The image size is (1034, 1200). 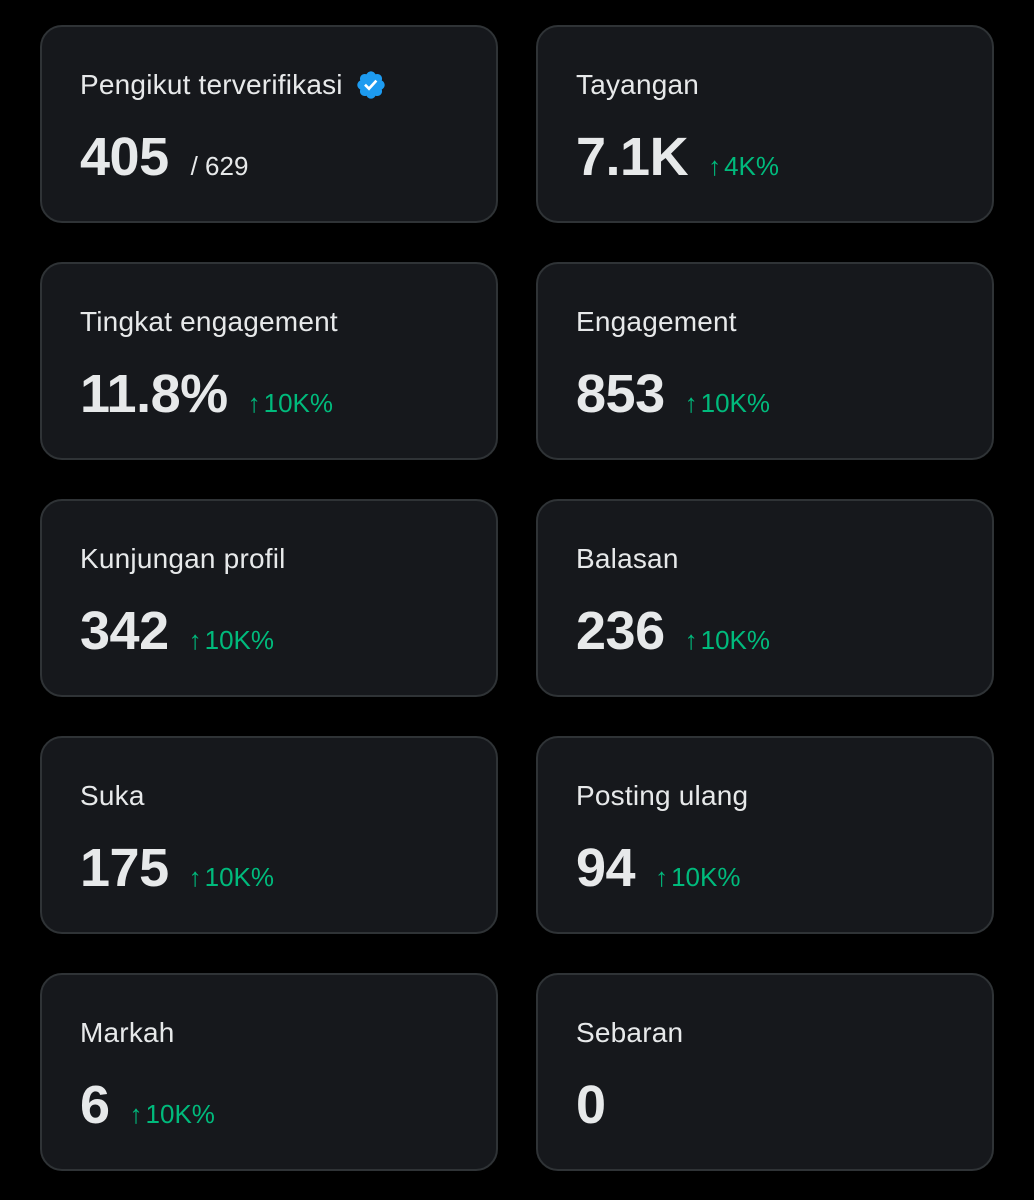 What do you see at coordinates (124, 868) in the screenshot?
I see `metric-value: 175` at bounding box center [124, 868].